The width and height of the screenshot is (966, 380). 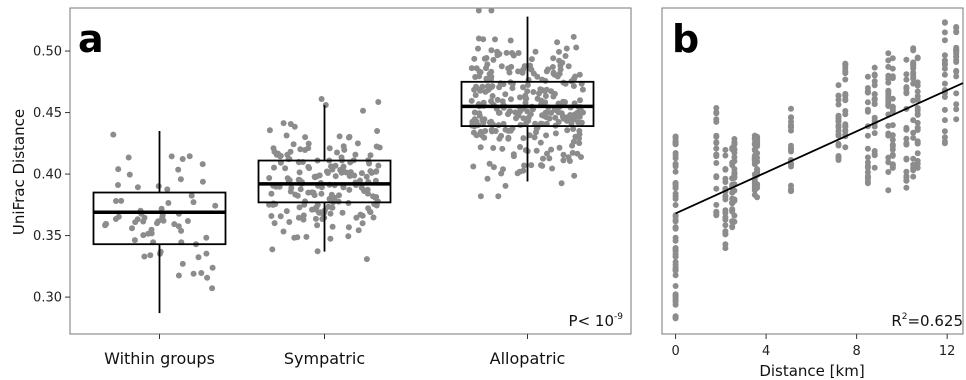 I want to click on p-value-exponent: -9, so click(x=618, y=317).